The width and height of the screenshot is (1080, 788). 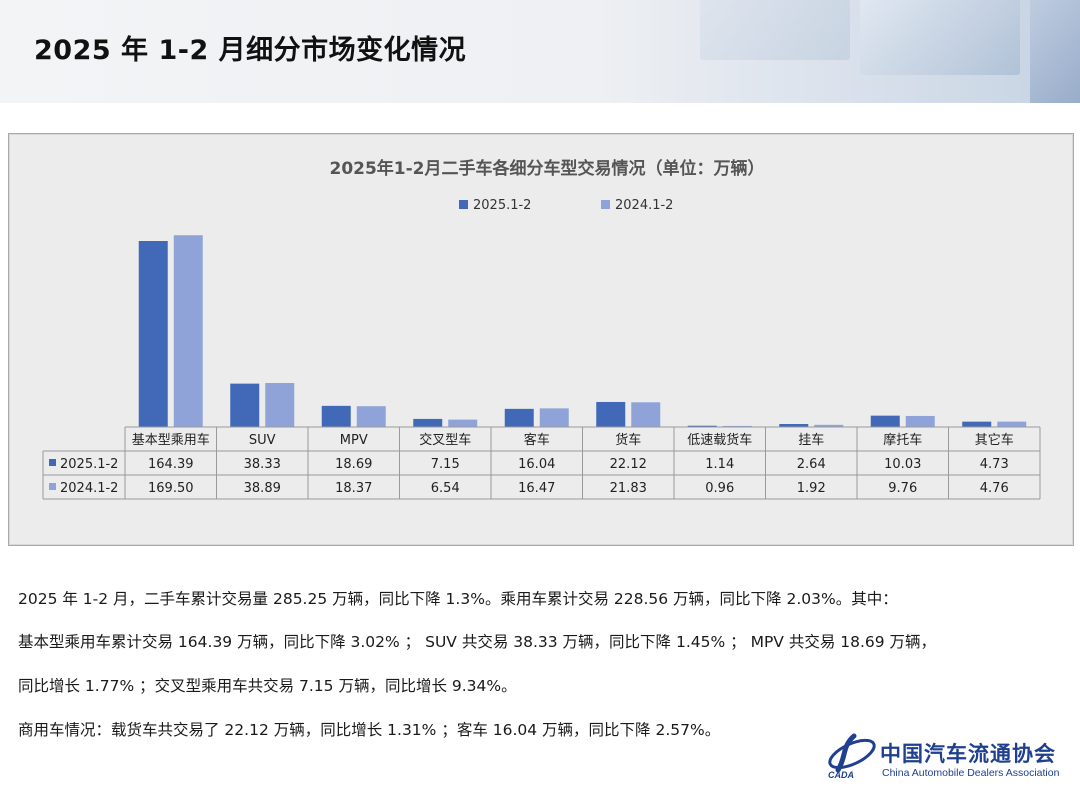 What do you see at coordinates (852, 753) in the screenshot?
I see `cada-emblem-icon` at bounding box center [852, 753].